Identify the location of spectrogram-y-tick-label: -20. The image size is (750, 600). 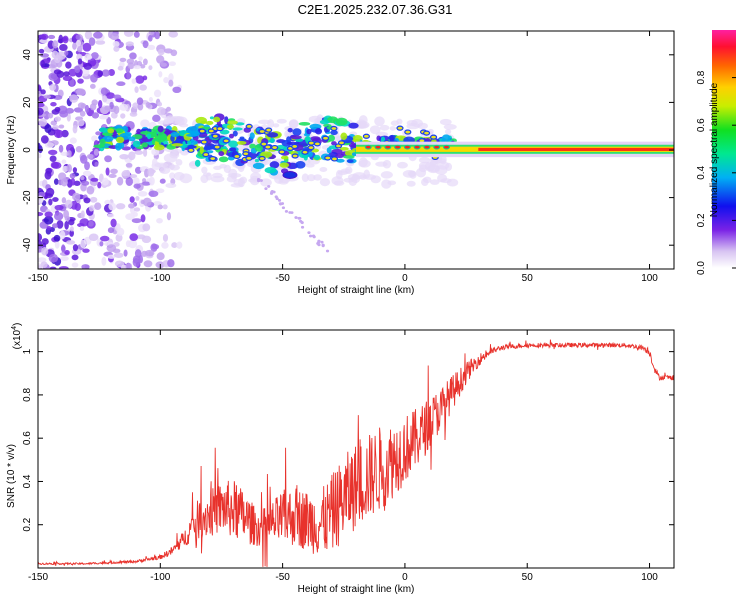
(27, 197).